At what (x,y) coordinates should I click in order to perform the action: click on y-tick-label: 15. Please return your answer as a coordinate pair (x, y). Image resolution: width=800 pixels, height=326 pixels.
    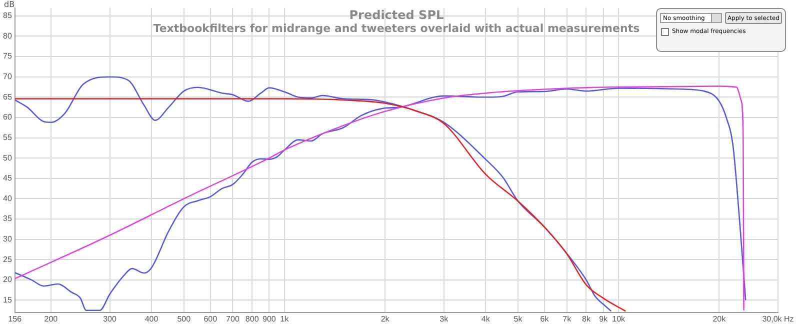
    Looking at the image, I should click on (7, 299).